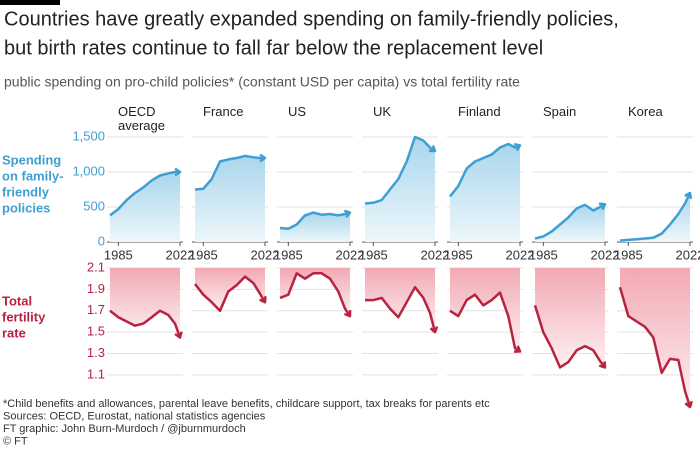 The height and width of the screenshot is (454, 700). What do you see at coordinates (14, 332) in the screenshot?
I see `axis-label: rate` at bounding box center [14, 332].